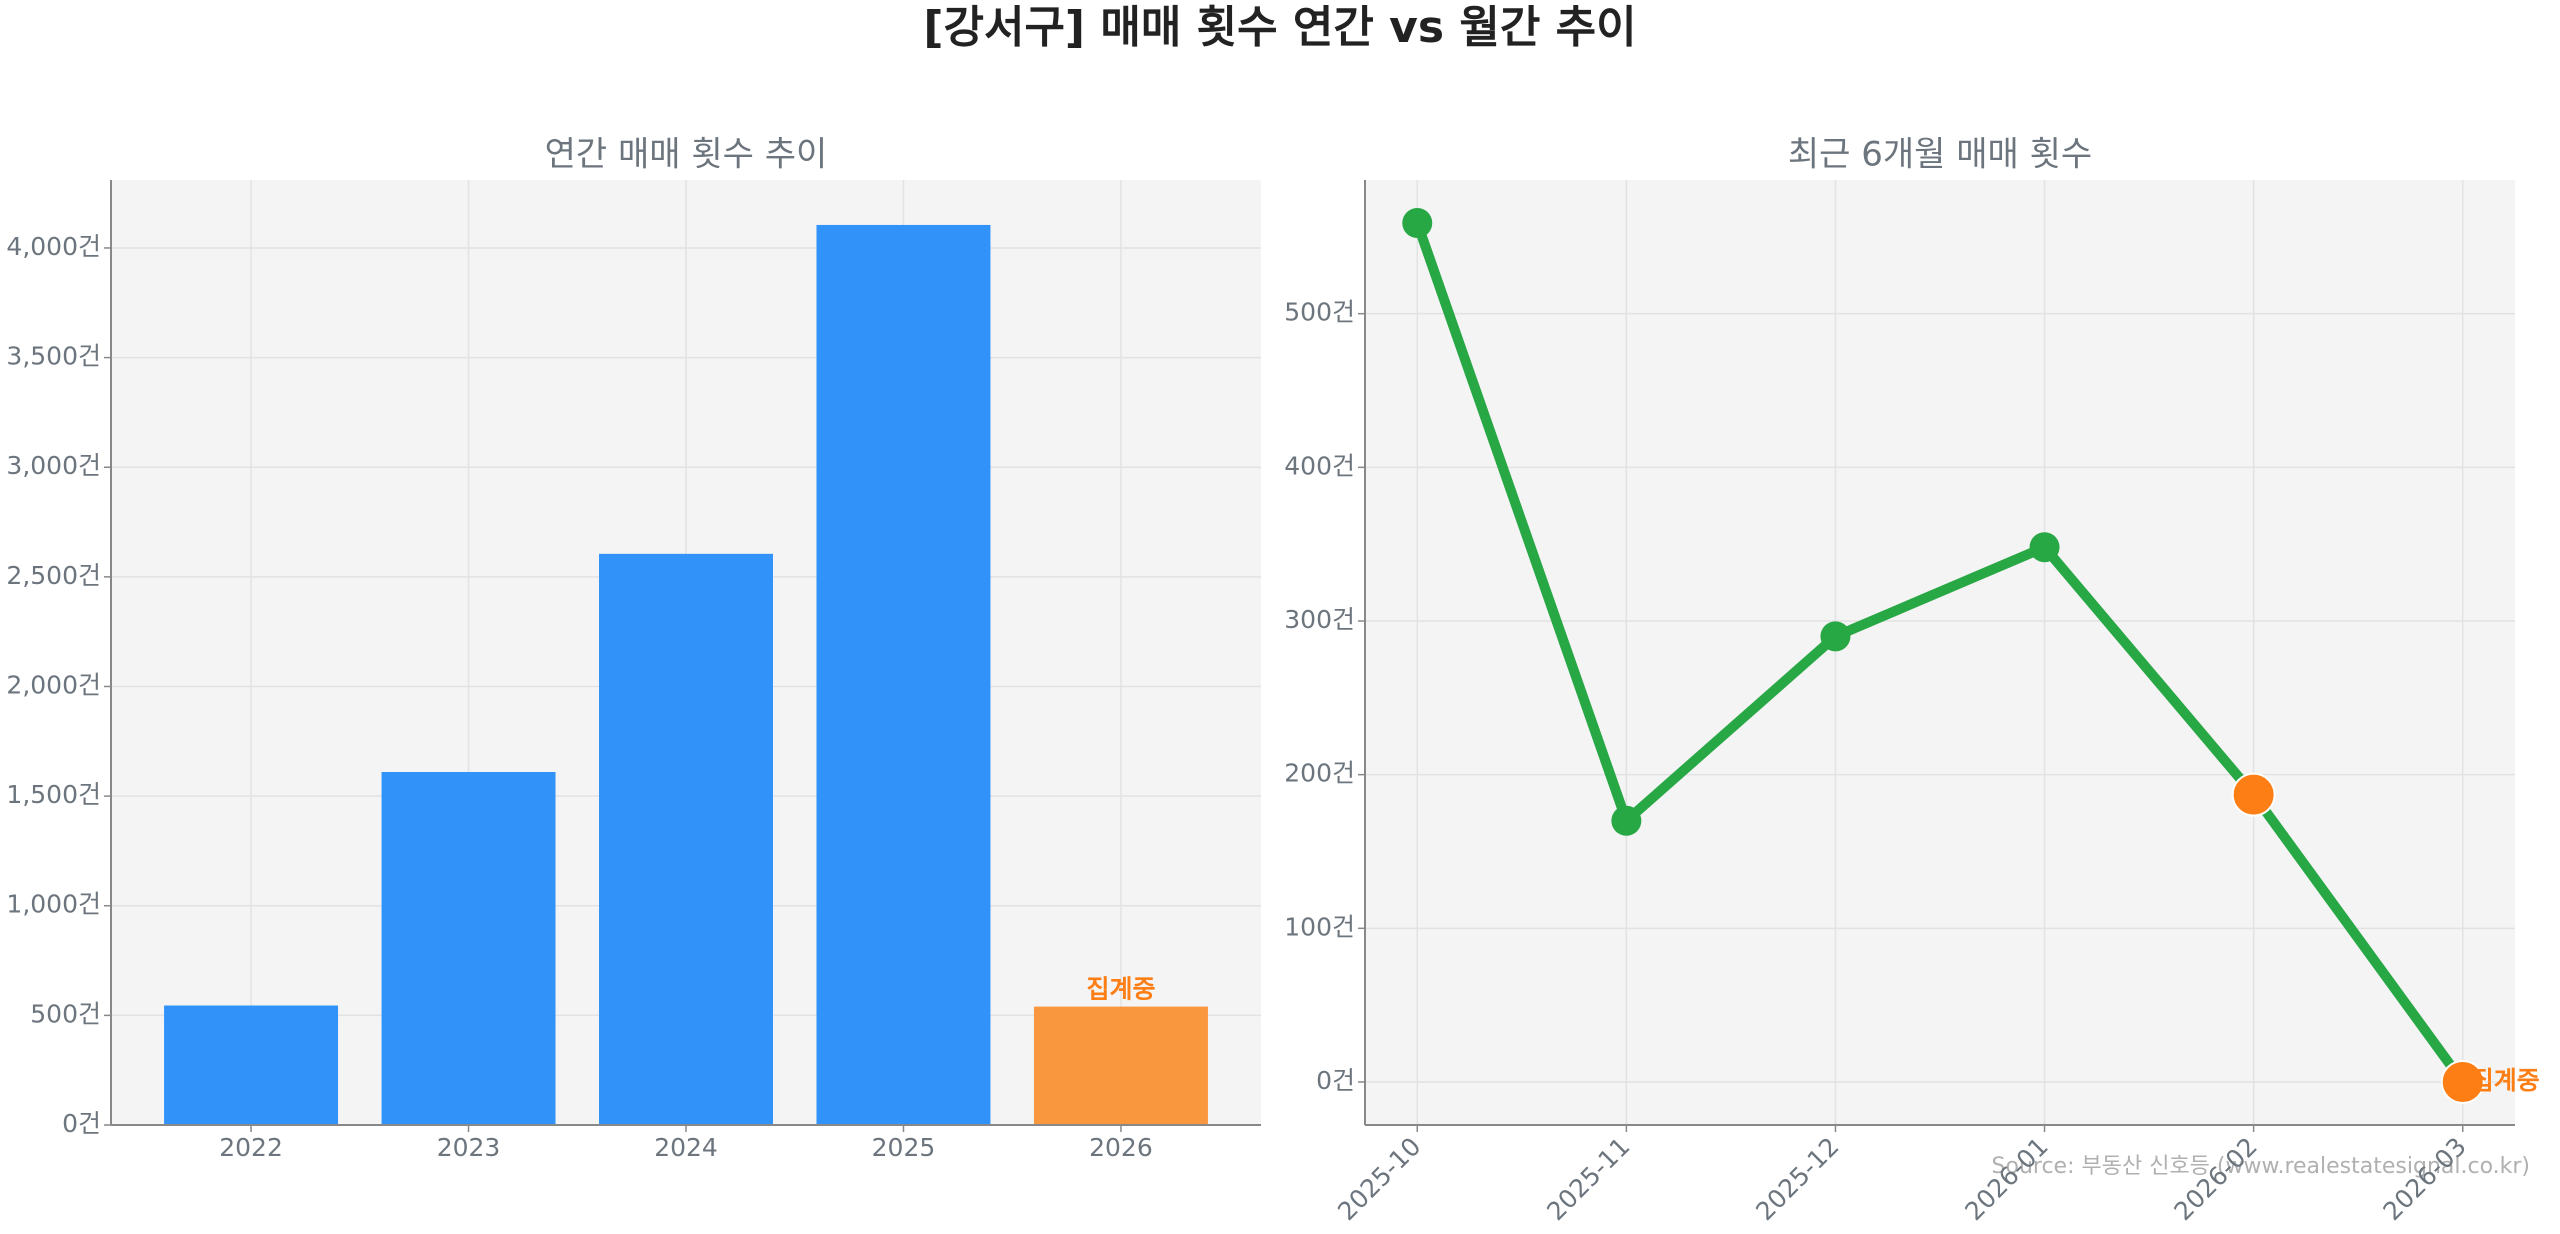 This screenshot has height=1234, width=2560. Describe the element at coordinates (1940, 155) in the screenshot. I see `subplot-title: 최근 6개월 매매 횟수` at that location.